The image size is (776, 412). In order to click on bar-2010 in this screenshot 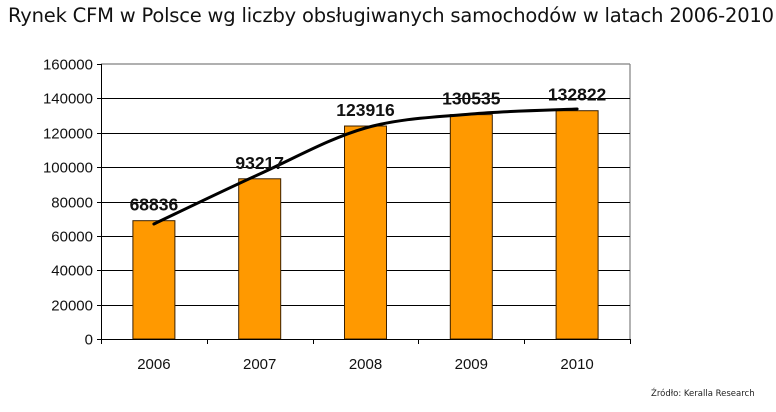, I will do `click(577, 225)`.